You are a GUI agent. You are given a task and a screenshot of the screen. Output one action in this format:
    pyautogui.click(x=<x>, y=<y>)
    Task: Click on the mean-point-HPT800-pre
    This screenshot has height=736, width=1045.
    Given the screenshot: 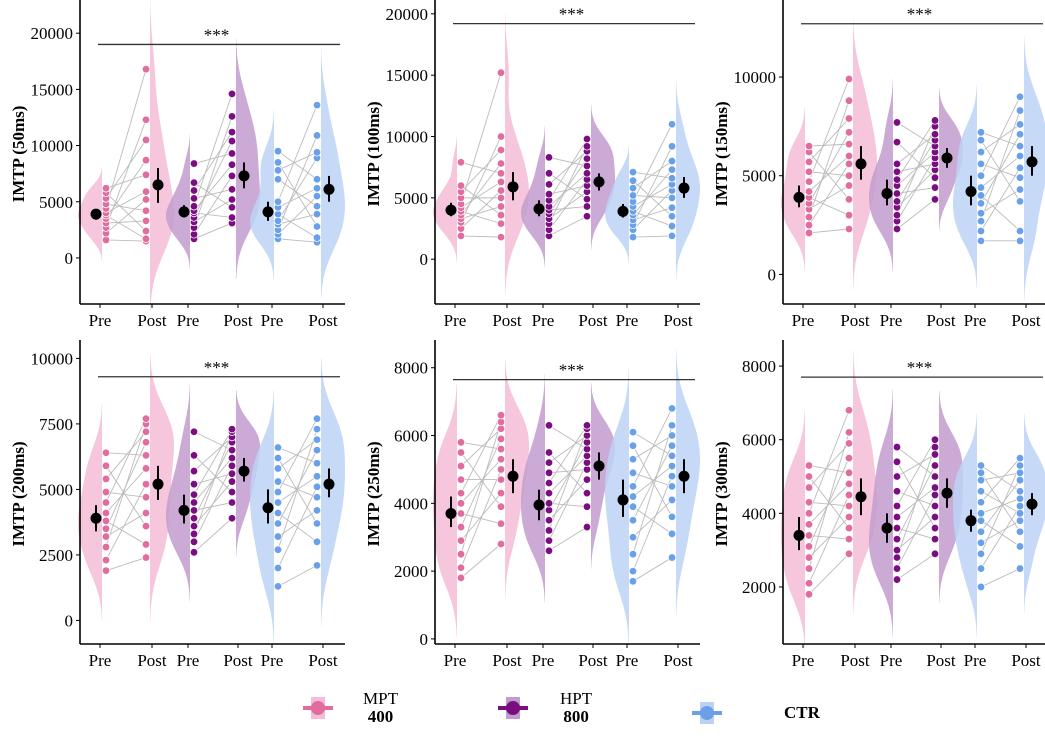 What is the action you would take?
    pyautogui.click(x=184, y=510)
    